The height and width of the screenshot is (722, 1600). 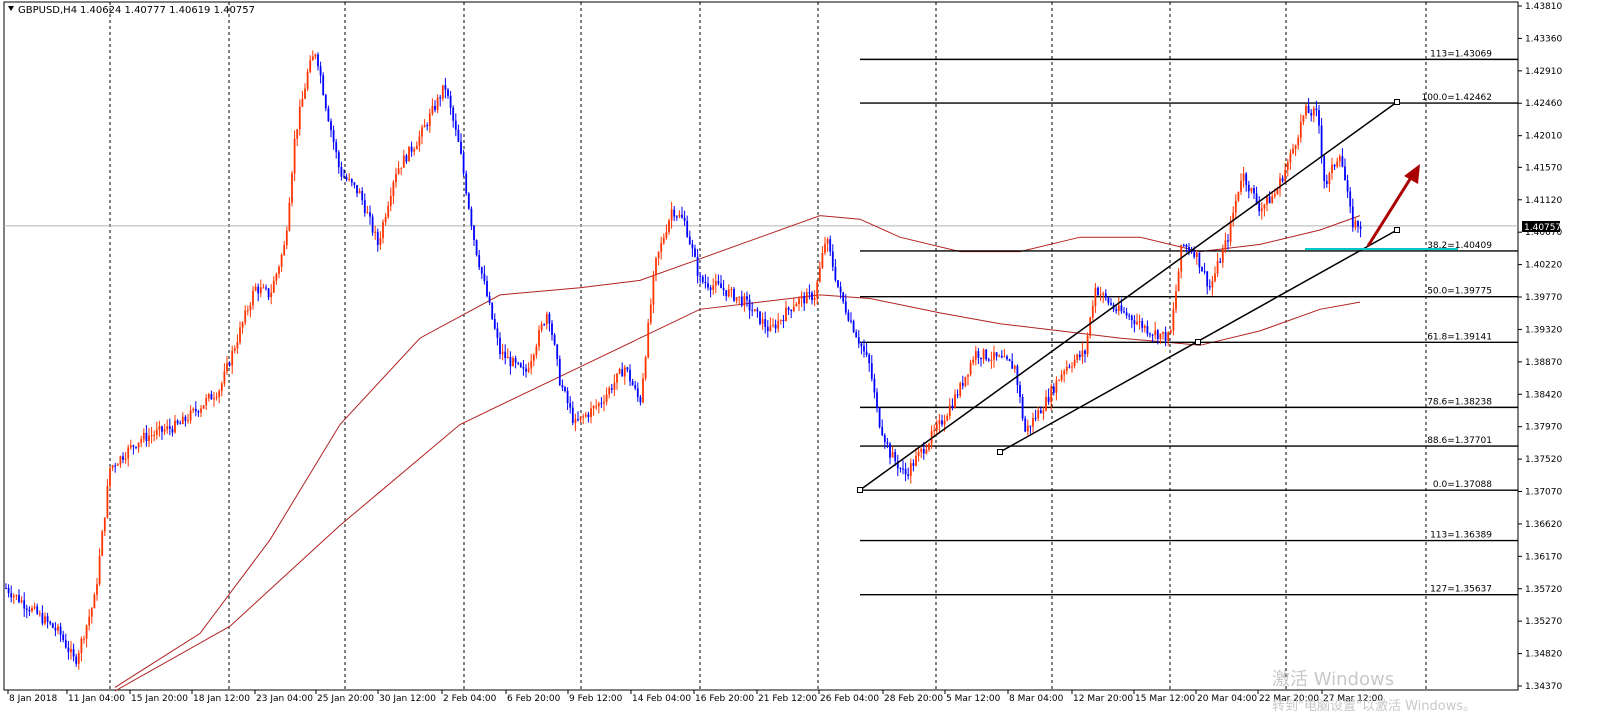 What do you see at coordinates (1543, 590) in the screenshot?
I see `y-tick-label: 1.35720` at bounding box center [1543, 590].